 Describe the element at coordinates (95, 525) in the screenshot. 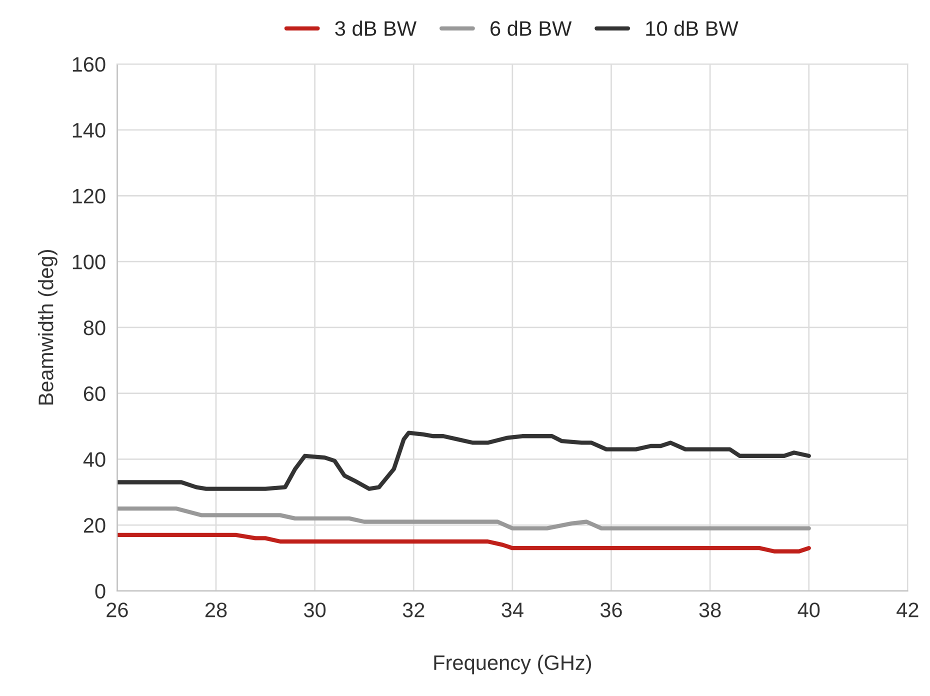

I see `y-tick-label: 20` at that location.